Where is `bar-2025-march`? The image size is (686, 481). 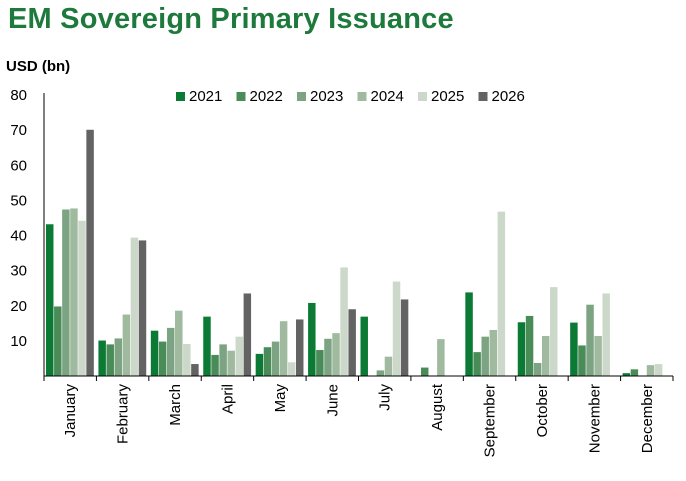
bar-2025-march is located at coordinates (187, 360).